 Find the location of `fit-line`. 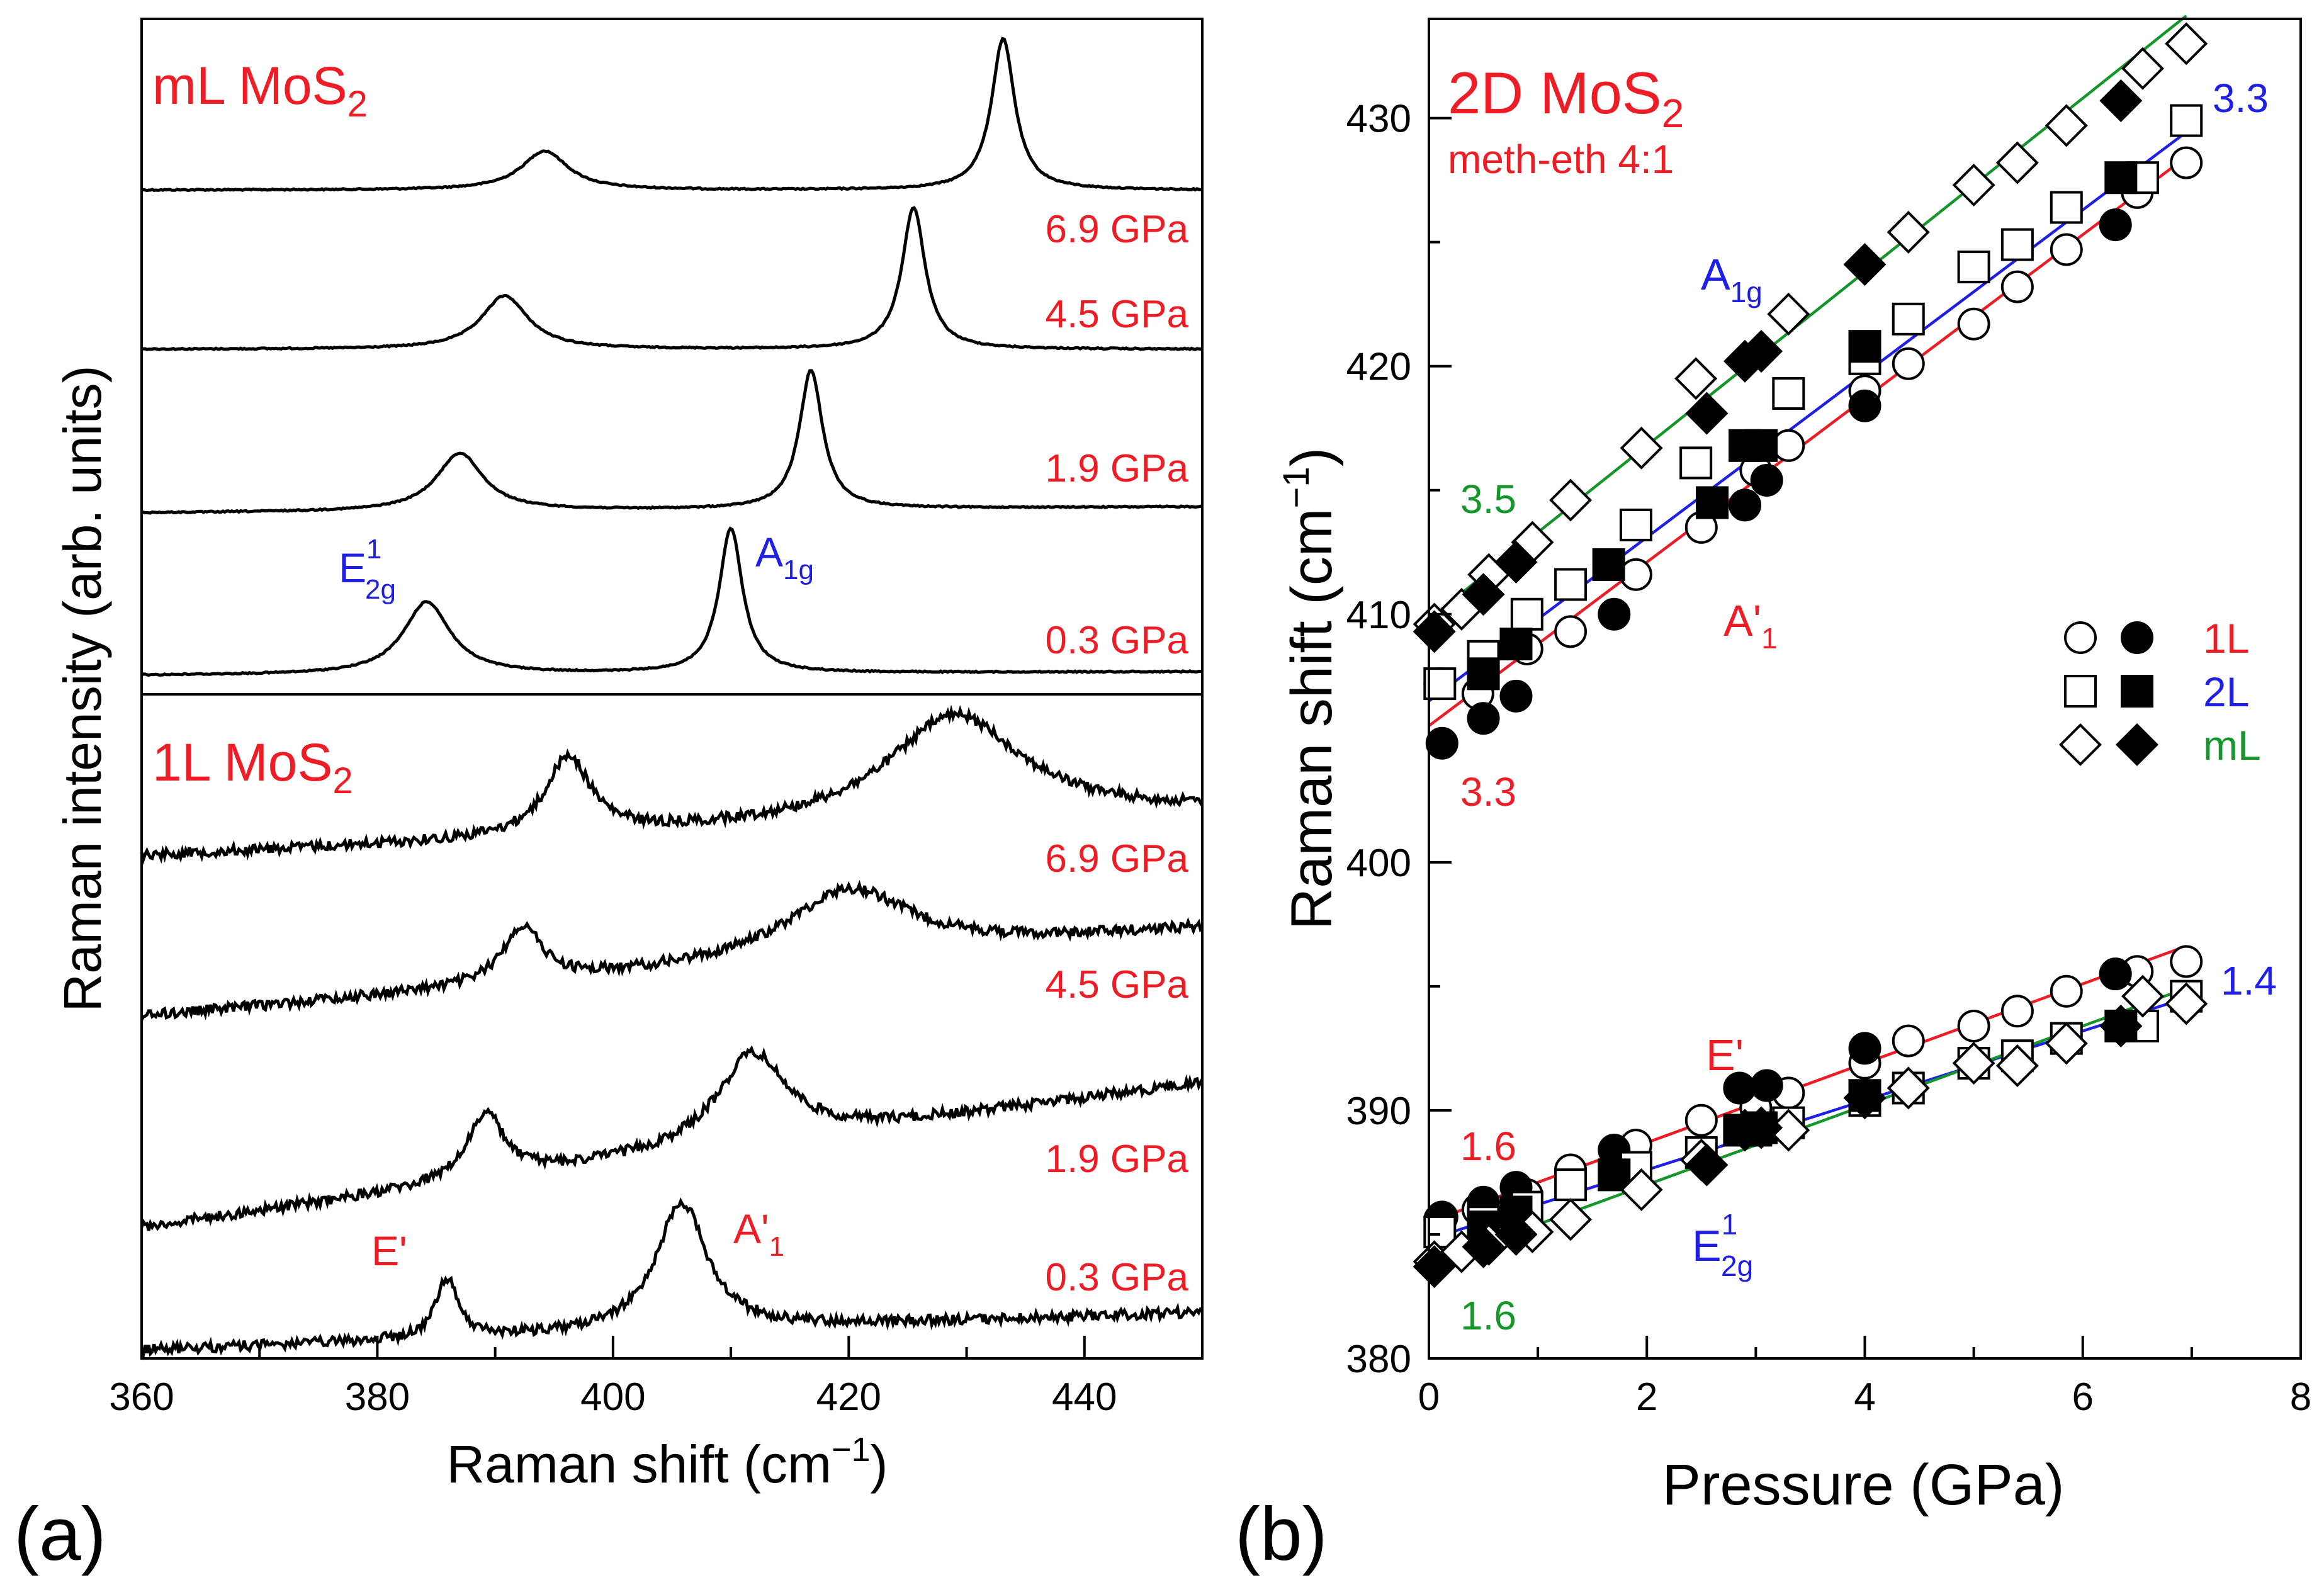

fit-line is located at coordinates (1807, 417).